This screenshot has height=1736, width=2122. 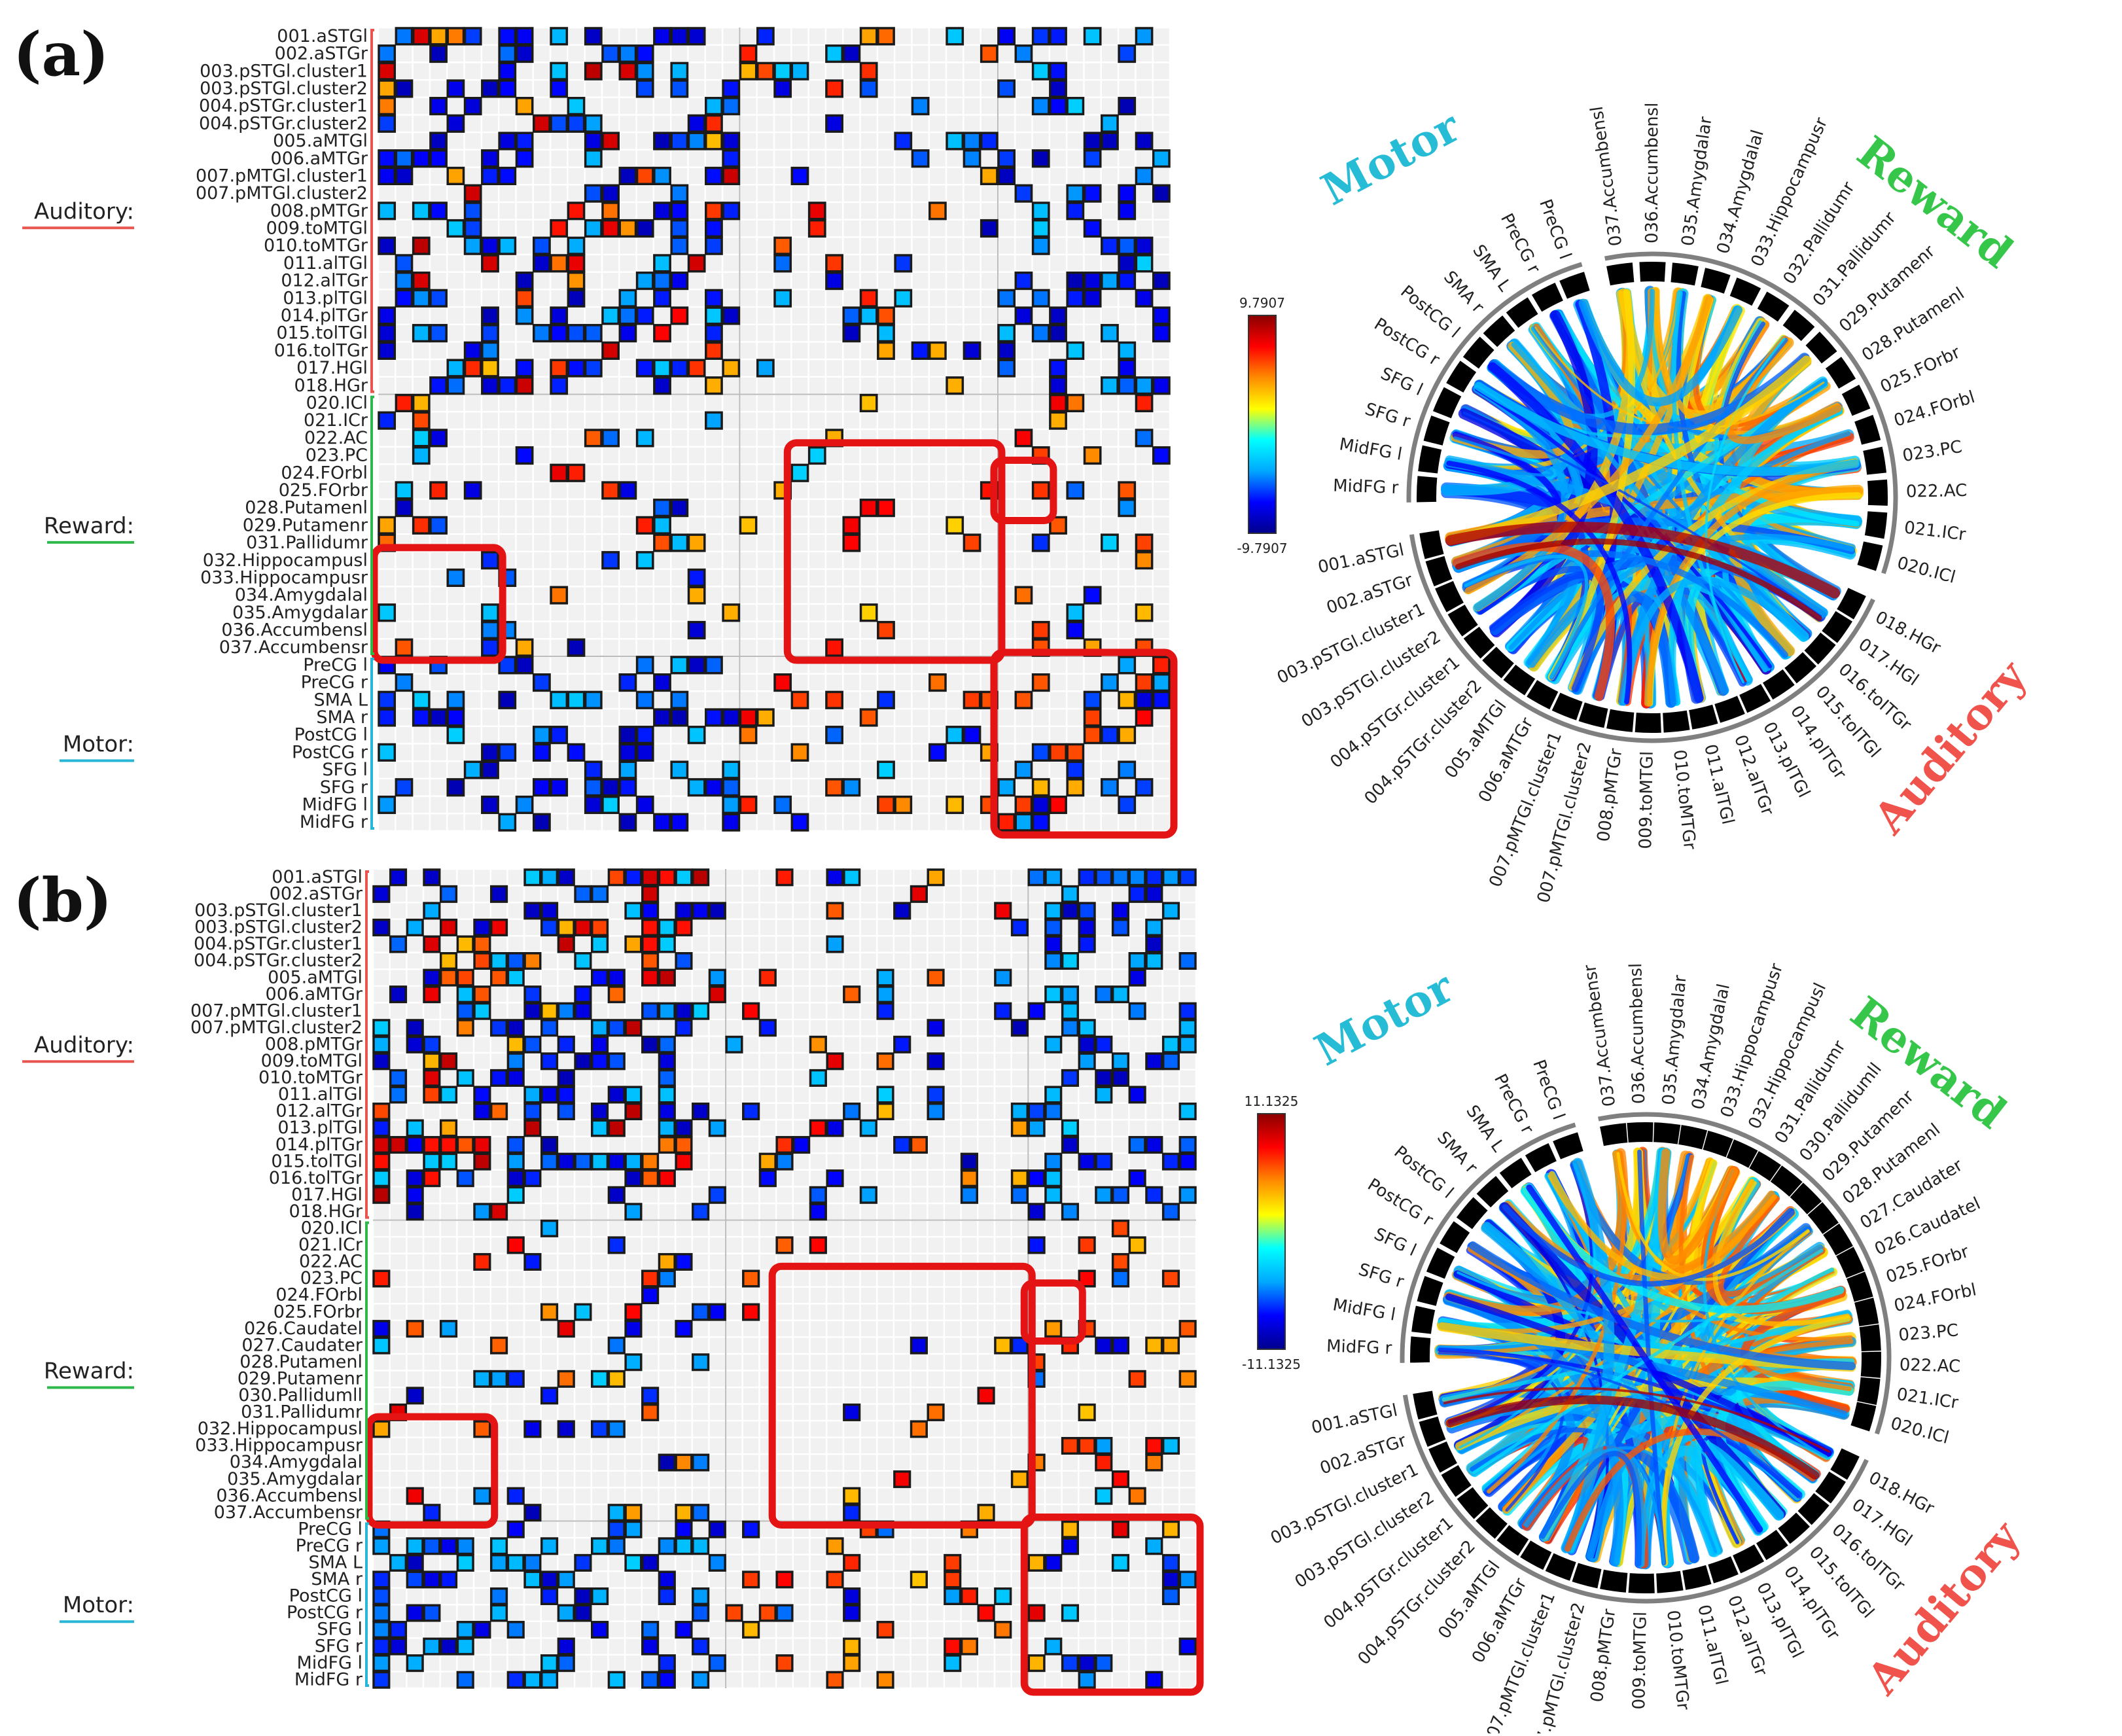 I want to click on node-label: SMA L, so click(x=1485, y=1129).